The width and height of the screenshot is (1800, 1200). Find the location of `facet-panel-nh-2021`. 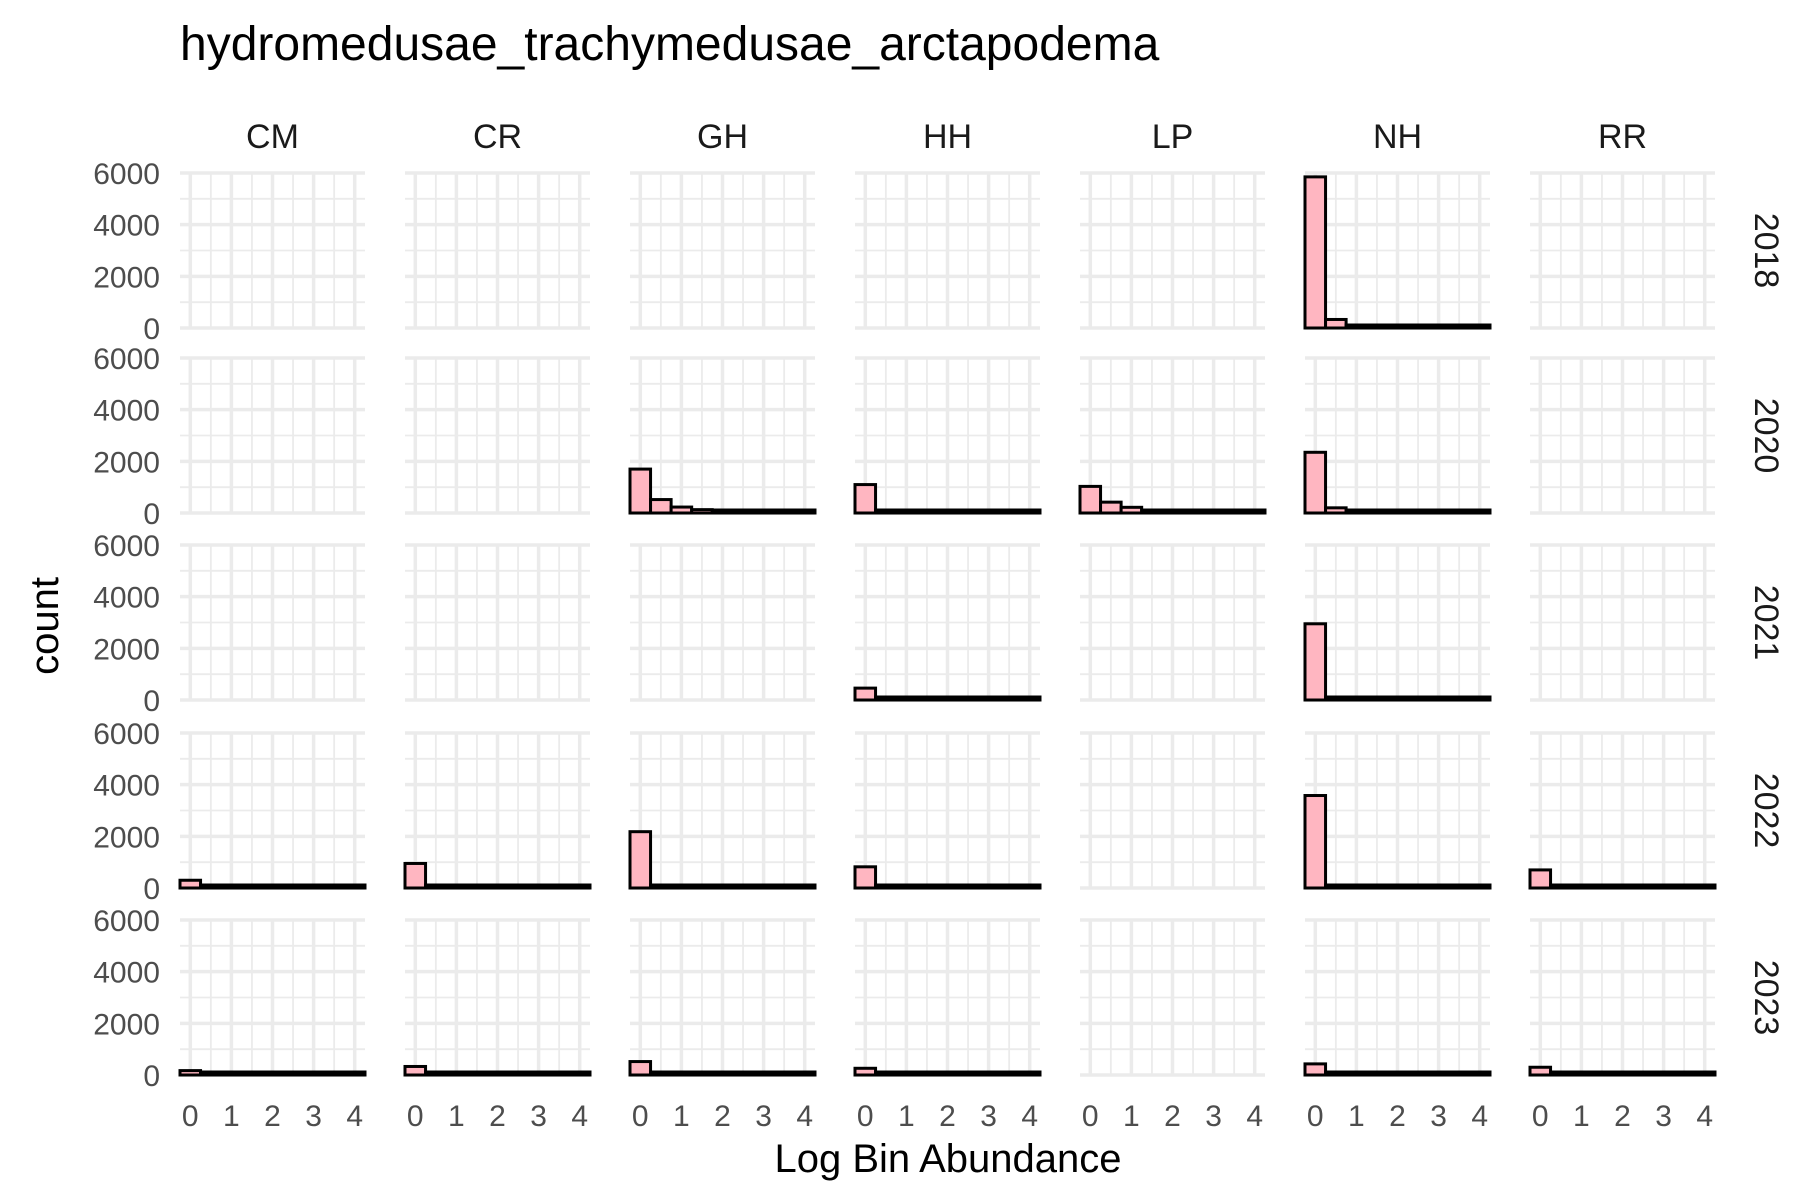

facet-panel-nh-2021 is located at coordinates (1397, 622).